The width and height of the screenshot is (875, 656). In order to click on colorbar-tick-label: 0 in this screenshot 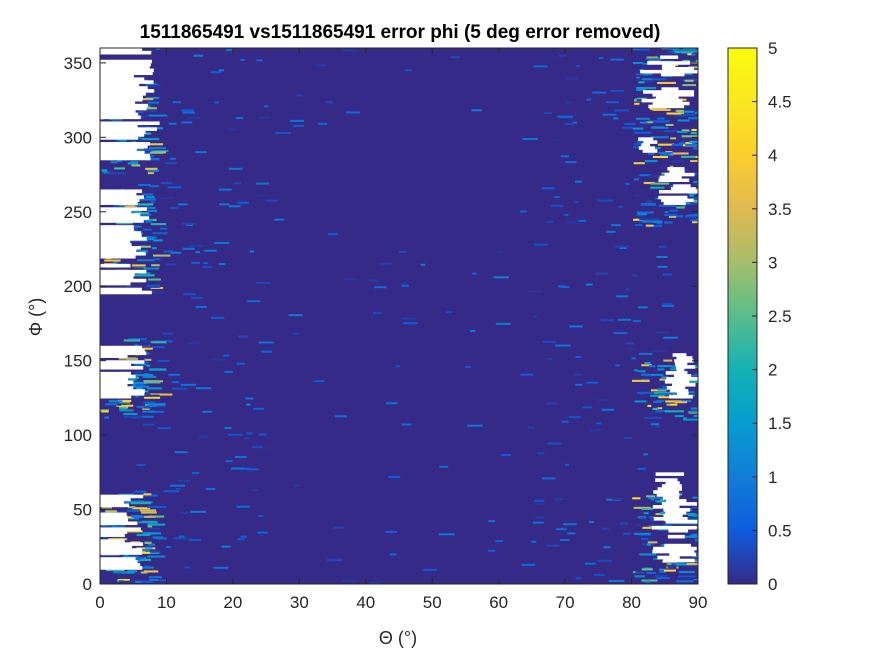, I will do `click(772, 584)`.